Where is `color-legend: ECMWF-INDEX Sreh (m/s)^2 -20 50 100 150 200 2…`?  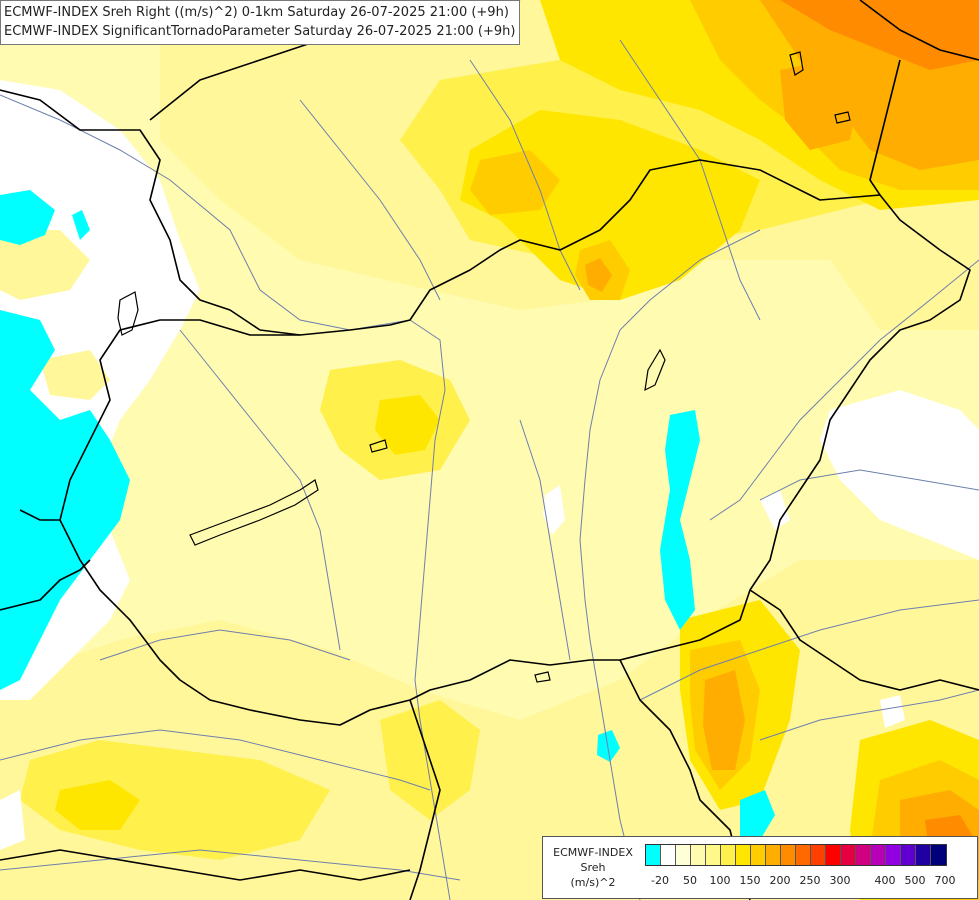
color-legend: ECMWF-INDEX Sreh (m/s)^2 -20 50 100 150 200 2… is located at coordinates (760, 867).